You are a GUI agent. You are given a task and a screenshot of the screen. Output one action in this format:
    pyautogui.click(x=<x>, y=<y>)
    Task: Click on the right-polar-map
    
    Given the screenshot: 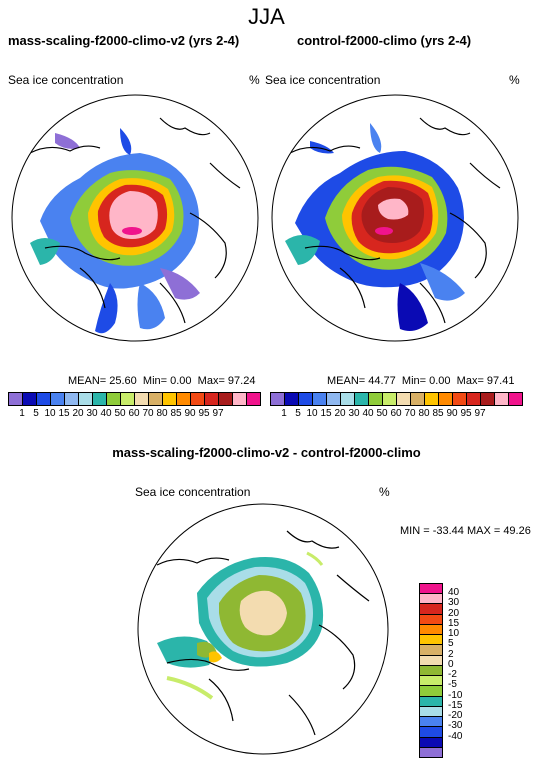 What is the action you would take?
    pyautogui.click(x=395, y=218)
    